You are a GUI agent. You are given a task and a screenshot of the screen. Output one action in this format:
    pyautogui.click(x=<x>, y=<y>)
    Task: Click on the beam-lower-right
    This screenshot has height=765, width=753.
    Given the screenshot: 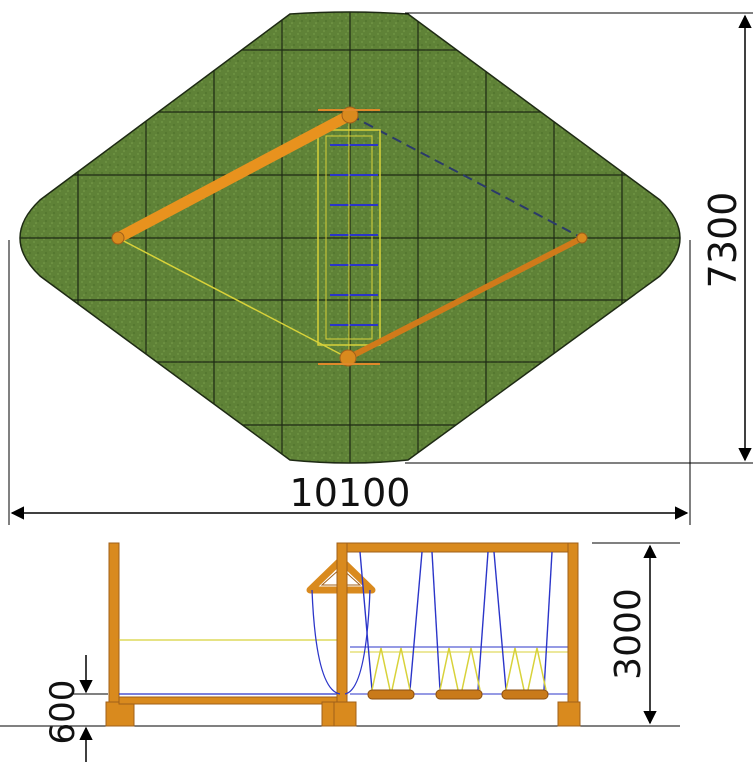 What is the action you would take?
    pyautogui.click(x=465, y=298)
    